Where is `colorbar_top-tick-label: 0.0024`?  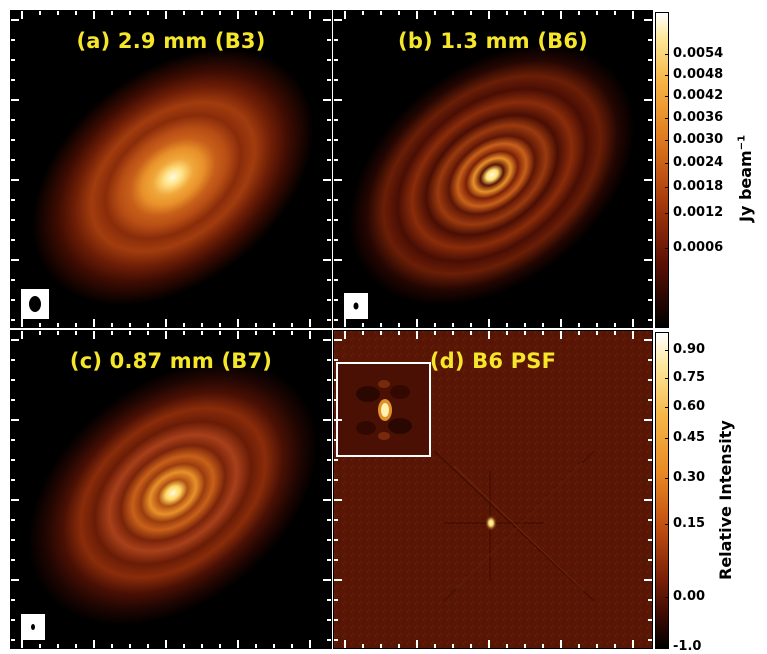 colorbar_top-tick-label: 0.0024 is located at coordinates (698, 162).